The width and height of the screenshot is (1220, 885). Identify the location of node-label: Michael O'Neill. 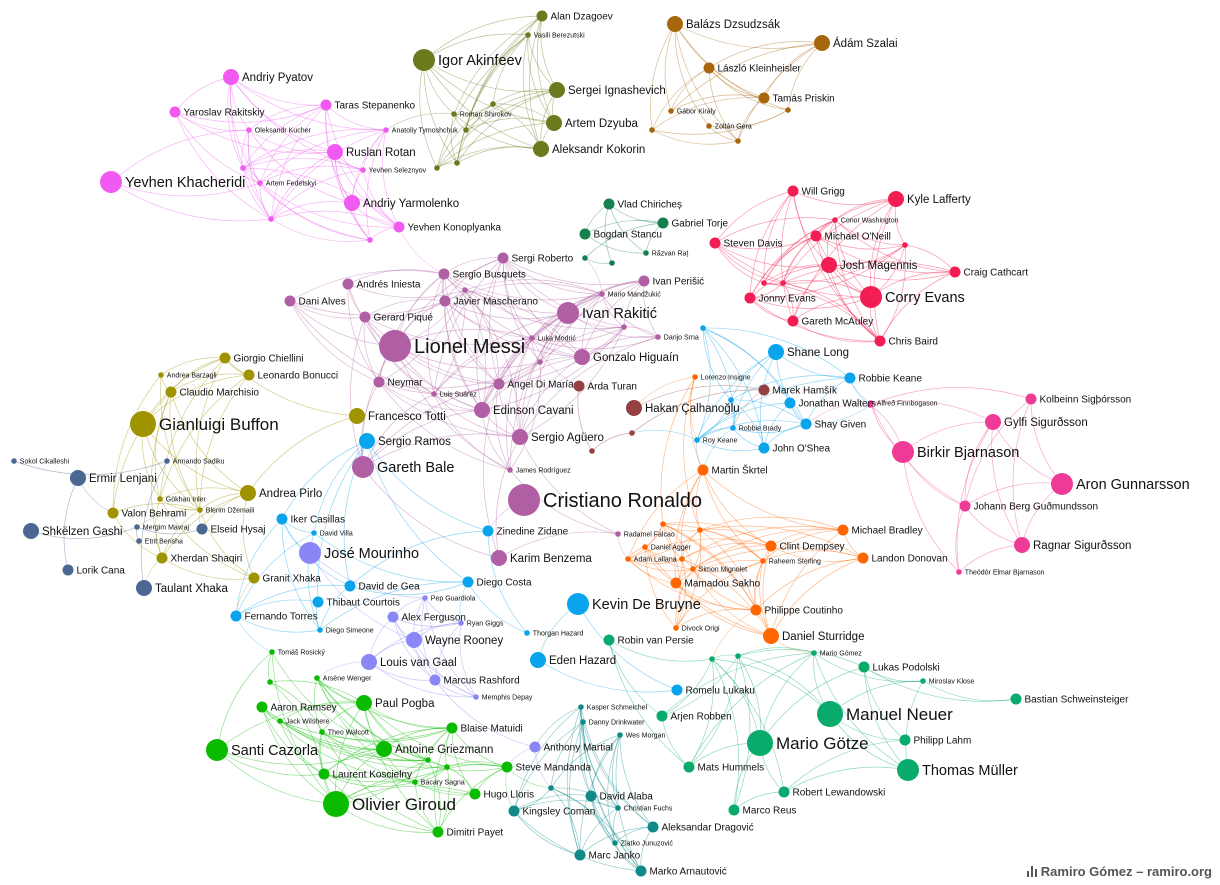
(858, 237).